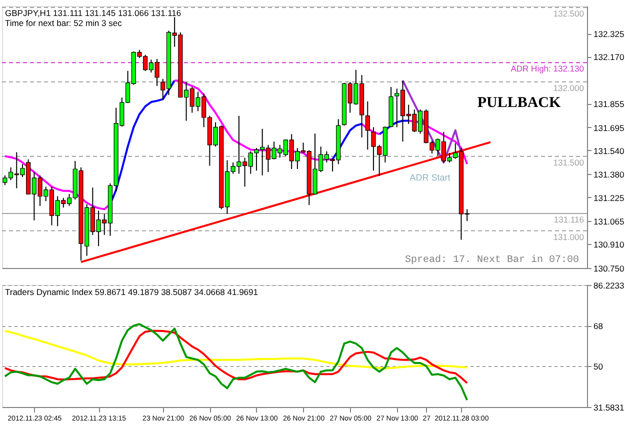 The width and height of the screenshot is (625, 433). What do you see at coordinates (609, 197) in the screenshot?
I see `y-tick-label: 131.225` at bounding box center [609, 197].